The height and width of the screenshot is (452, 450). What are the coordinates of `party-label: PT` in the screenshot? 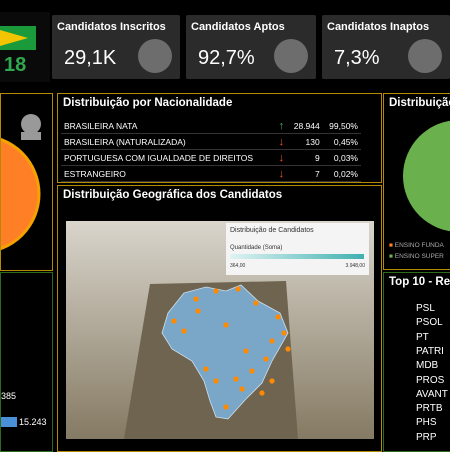 It's located at (422, 337).